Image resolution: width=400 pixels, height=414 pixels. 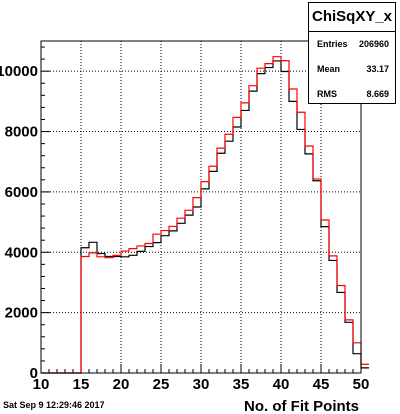 I want to click on x-tick-label: 35, so click(x=241, y=384).